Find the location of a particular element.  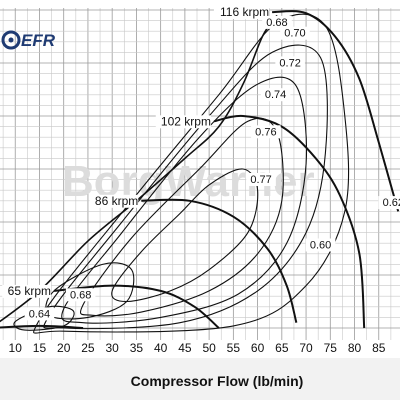

efficiency-label: 0.74 is located at coordinates (275, 95).